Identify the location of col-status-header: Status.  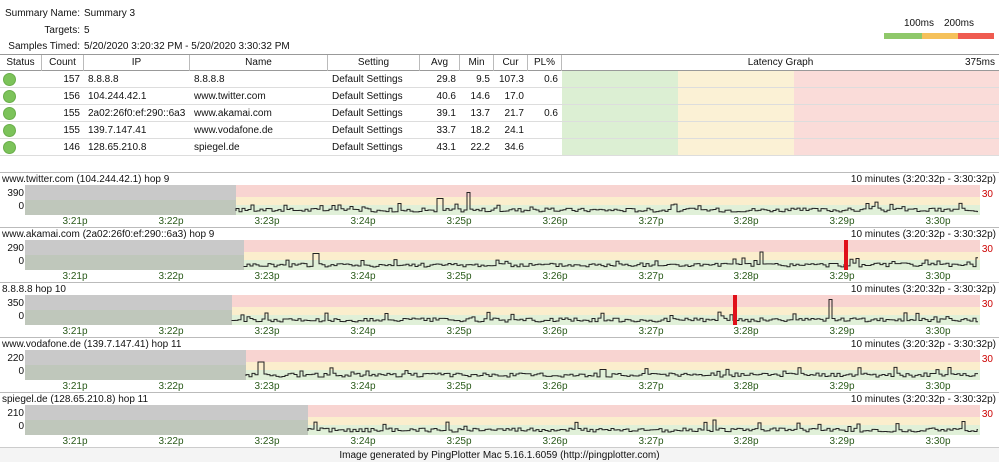
(21, 63).